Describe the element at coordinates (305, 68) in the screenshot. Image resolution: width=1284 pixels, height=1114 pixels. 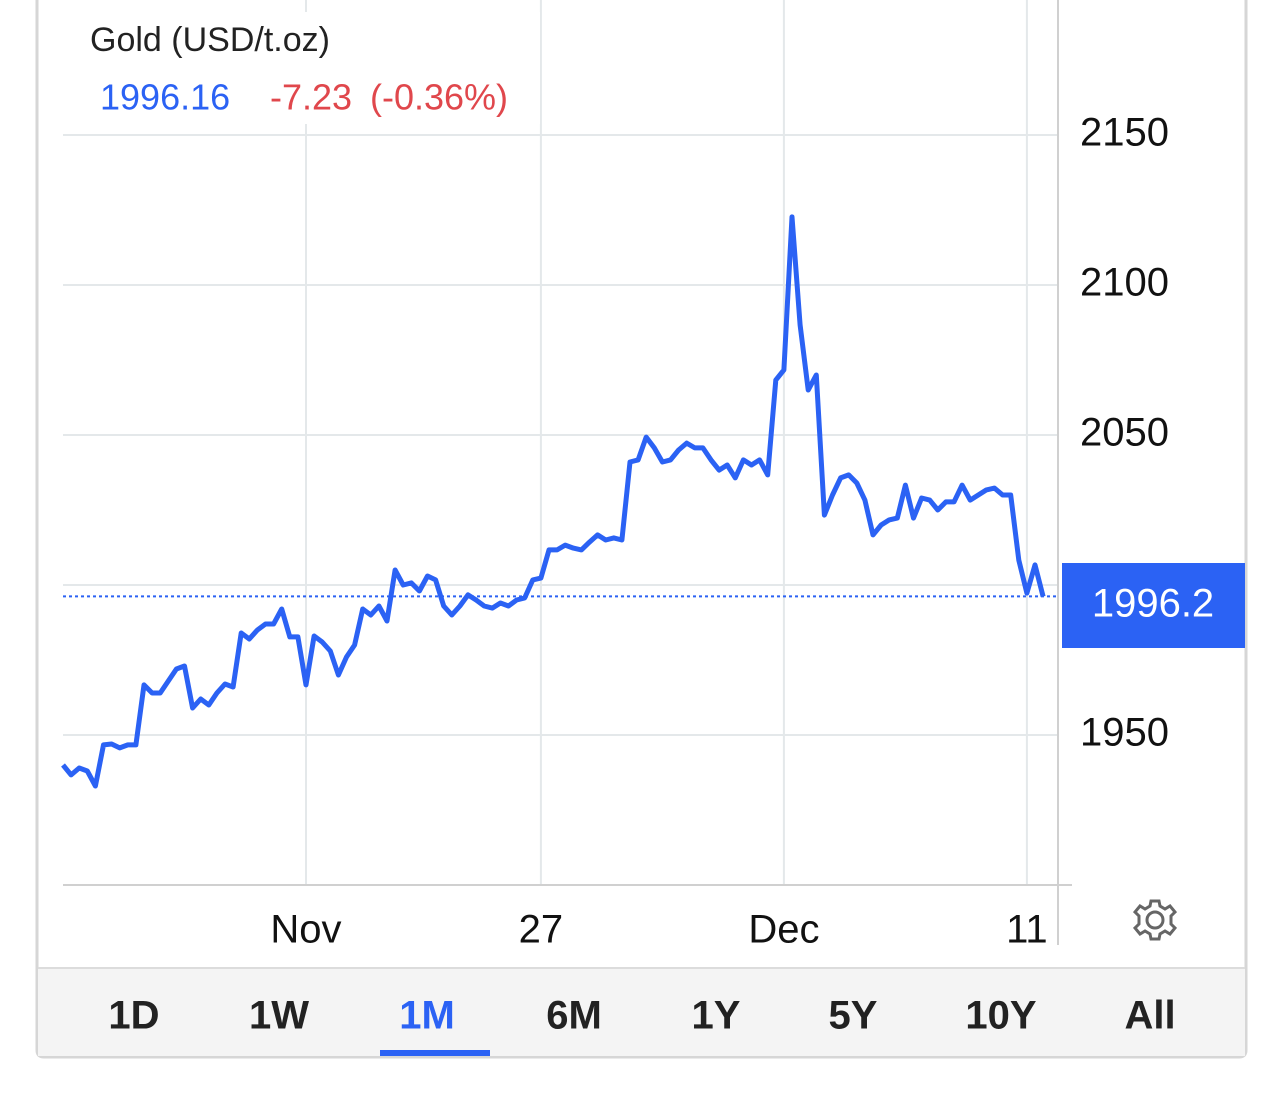
I see `header-box` at that location.